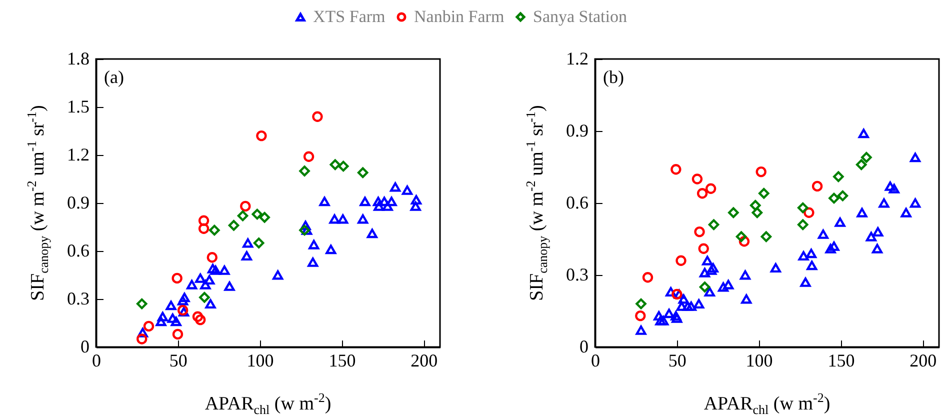  Describe the element at coordinates (78, 58) in the screenshot. I see `y-tick-label: 1.8` at that location.